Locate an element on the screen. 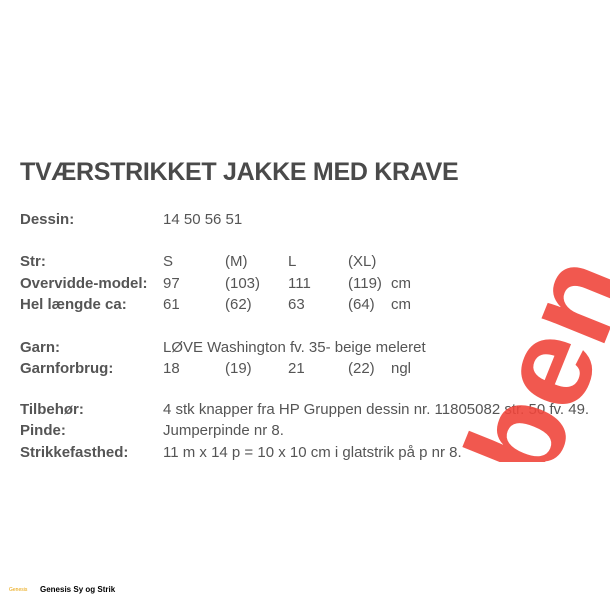  cell: (XL) is located at coordinates (362, 261).